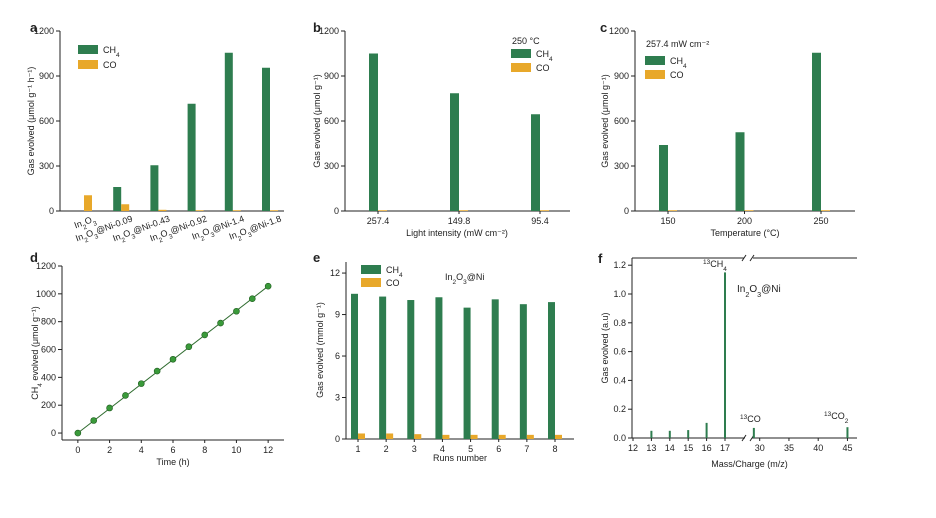 The image size is (936, 518). What do you see at coordinates (847, 448) in the screenshot?
I see `x-tick-label: 45` at bounding box center [847, 448].